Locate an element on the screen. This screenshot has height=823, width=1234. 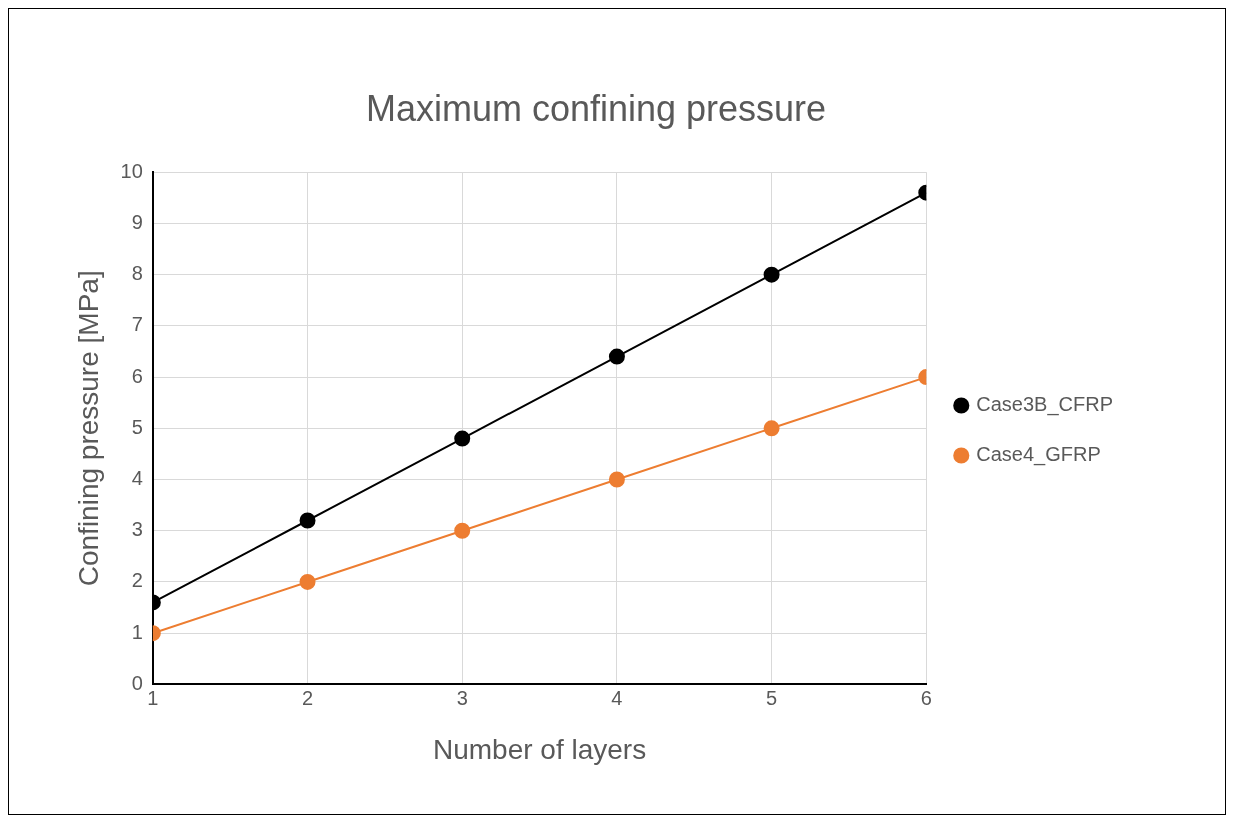
y-tick-label: 7 is located at coordinates (137, 324).